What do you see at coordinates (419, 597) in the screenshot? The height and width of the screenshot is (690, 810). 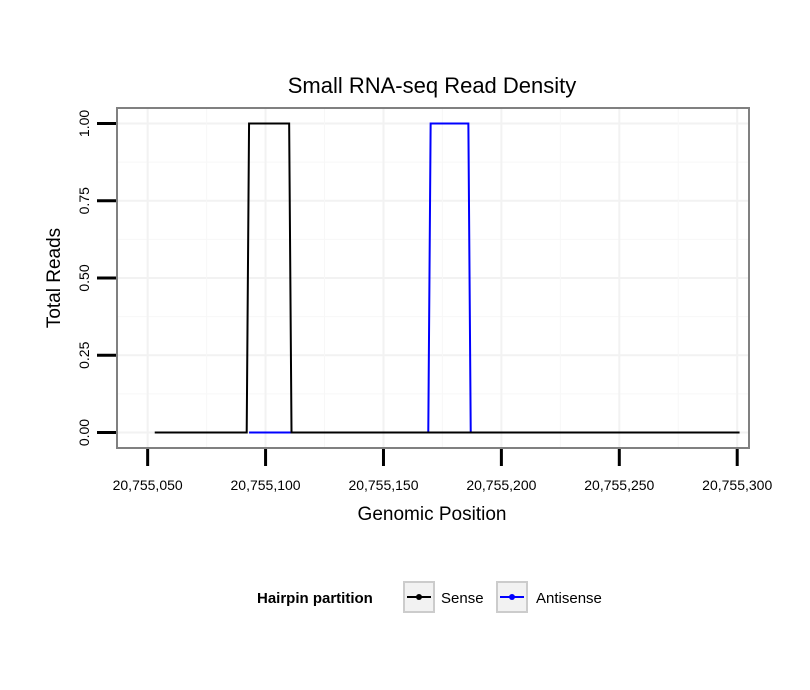 I see `legend-point-sense` at bounding box center [419, 597].